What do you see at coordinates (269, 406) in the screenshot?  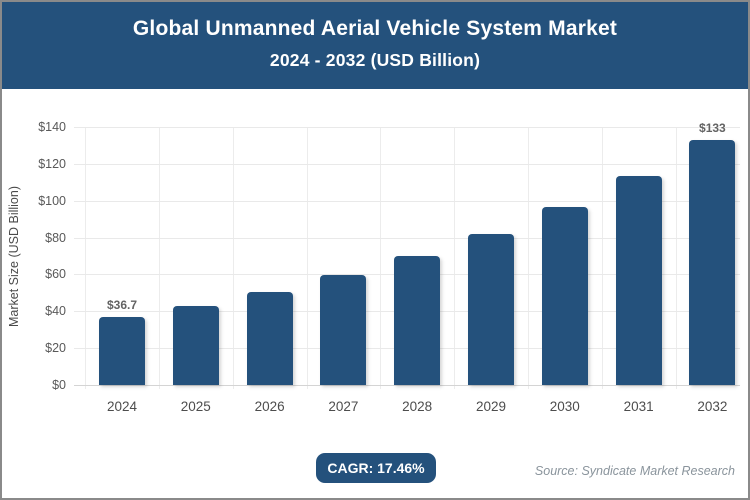 I see `x-tick-label: 2026` at bounding box center [269, 406].